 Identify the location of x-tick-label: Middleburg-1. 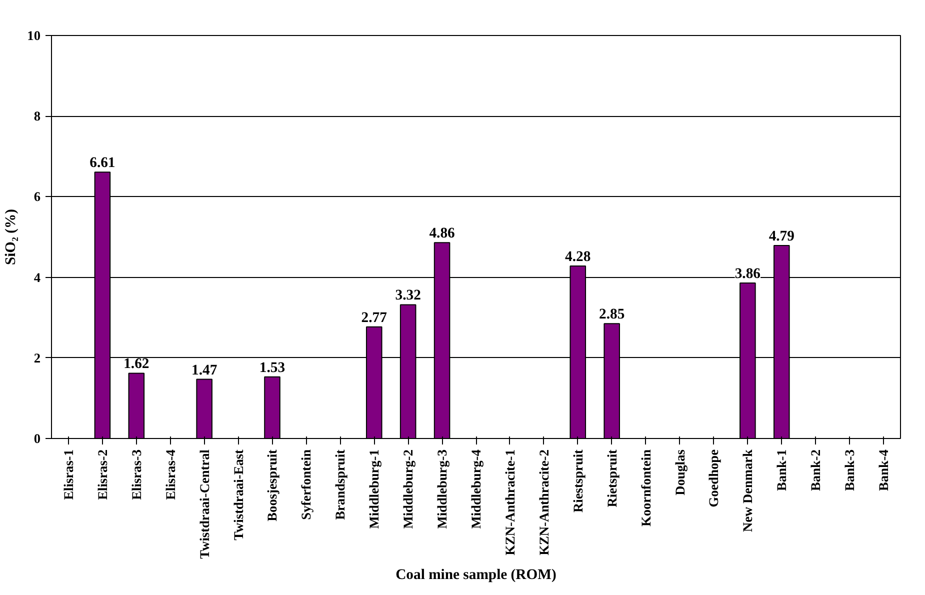
(374, 489).